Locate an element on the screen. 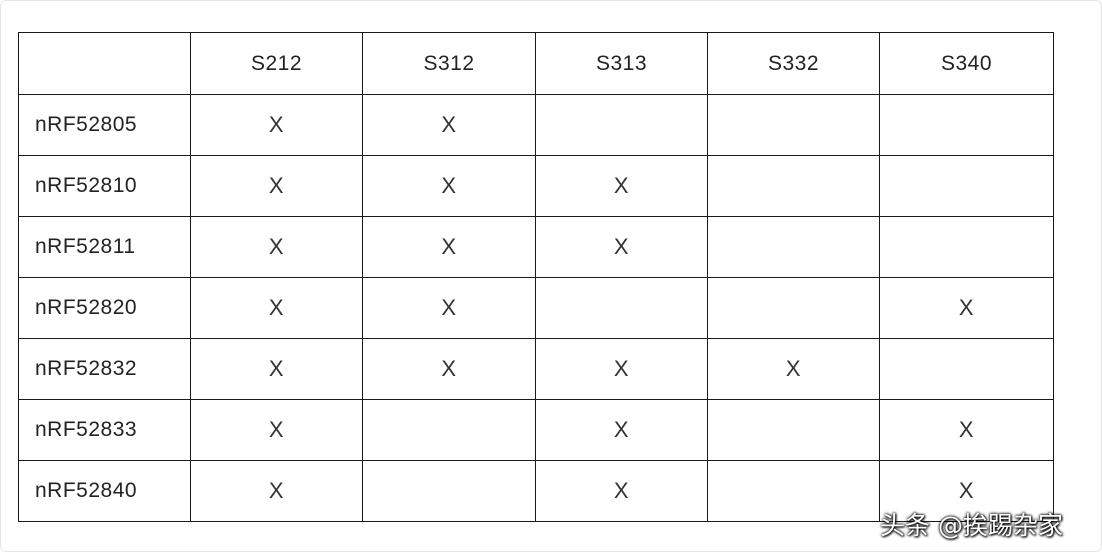 Image resolution: width=1102 pixels, height=552 pixels. table-row: nRF52840 X X X is located at coordinates (536, 491).